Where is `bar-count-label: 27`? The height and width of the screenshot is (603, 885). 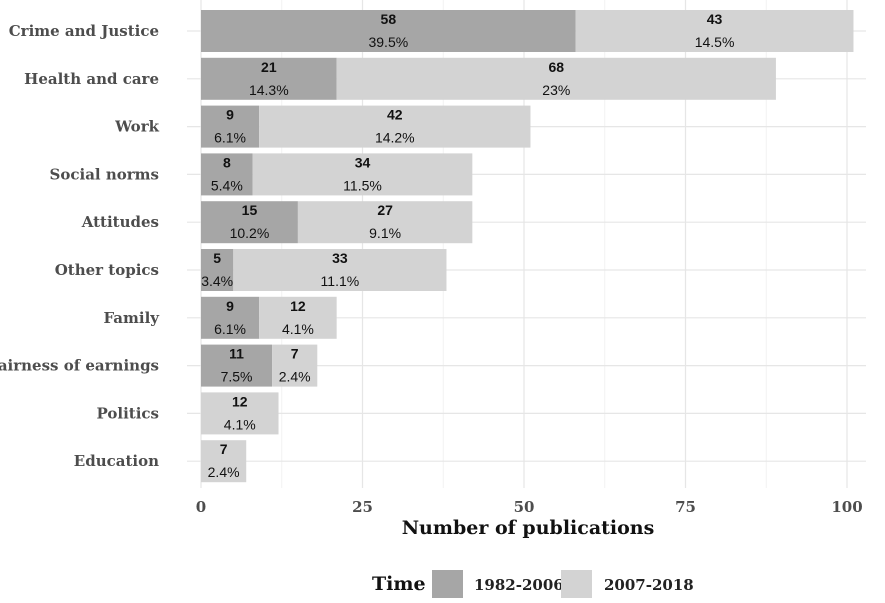 bar-count-label: 27 is located at coordinates (385, 210).